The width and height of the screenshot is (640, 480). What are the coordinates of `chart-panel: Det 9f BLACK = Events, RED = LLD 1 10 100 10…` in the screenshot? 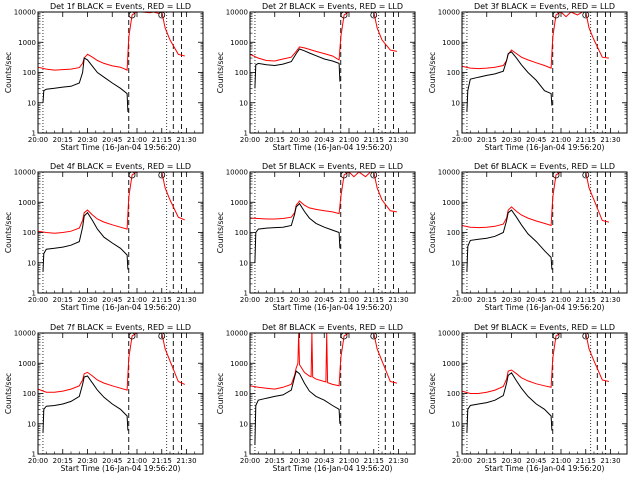 It's located at (528, 398).